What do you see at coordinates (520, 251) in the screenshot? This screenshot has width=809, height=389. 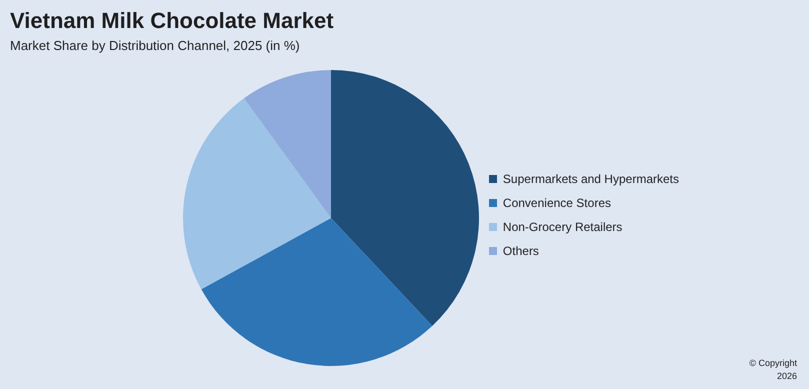 I see `legend-label: Others` at bounding box center [520, 251].